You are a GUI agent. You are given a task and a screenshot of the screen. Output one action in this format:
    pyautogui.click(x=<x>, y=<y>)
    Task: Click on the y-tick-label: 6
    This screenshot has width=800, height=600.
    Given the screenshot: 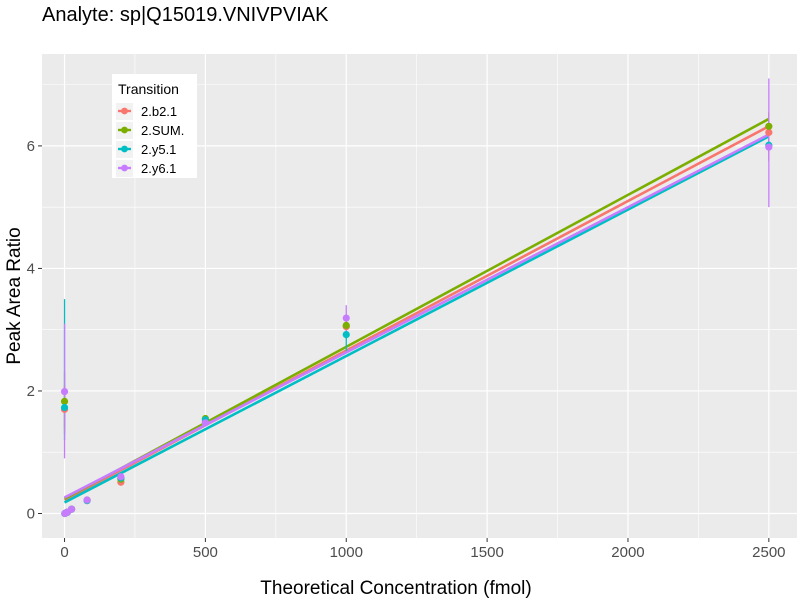 What is the action you would take?
    pyautogui.click(x=31, y=146)
    